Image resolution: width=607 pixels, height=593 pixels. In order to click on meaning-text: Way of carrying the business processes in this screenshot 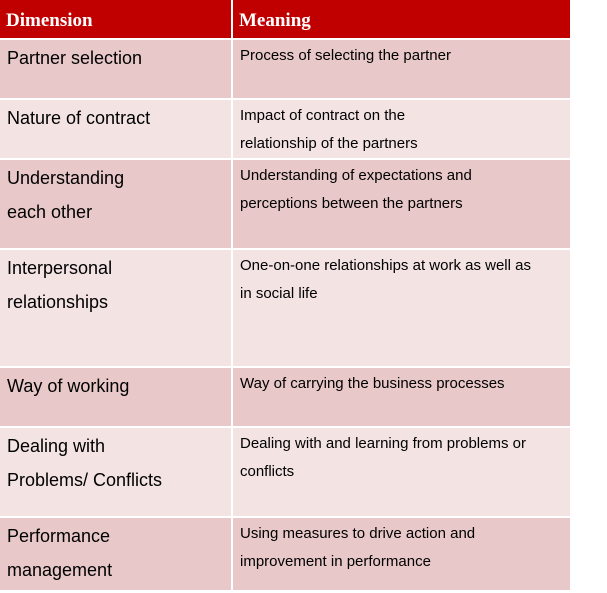, I will do `click(372, 383)`.